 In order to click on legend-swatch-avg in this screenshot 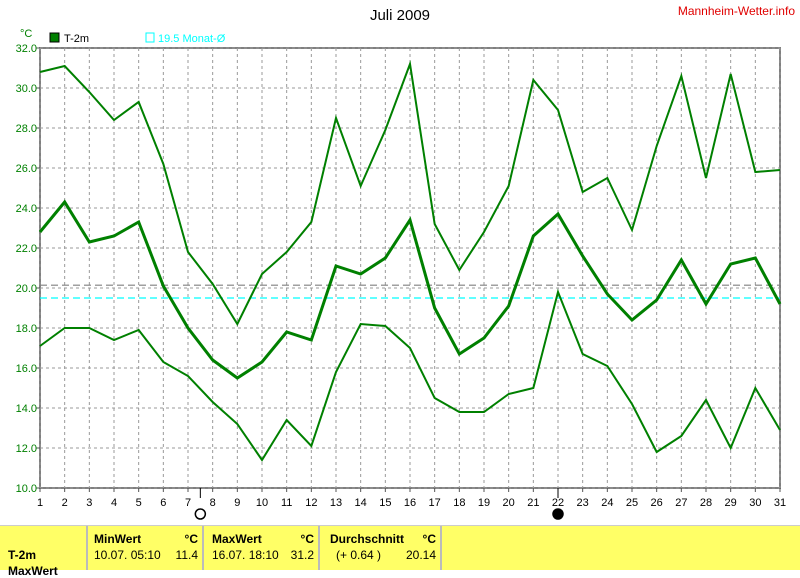, I will do `click(150, 37)`.